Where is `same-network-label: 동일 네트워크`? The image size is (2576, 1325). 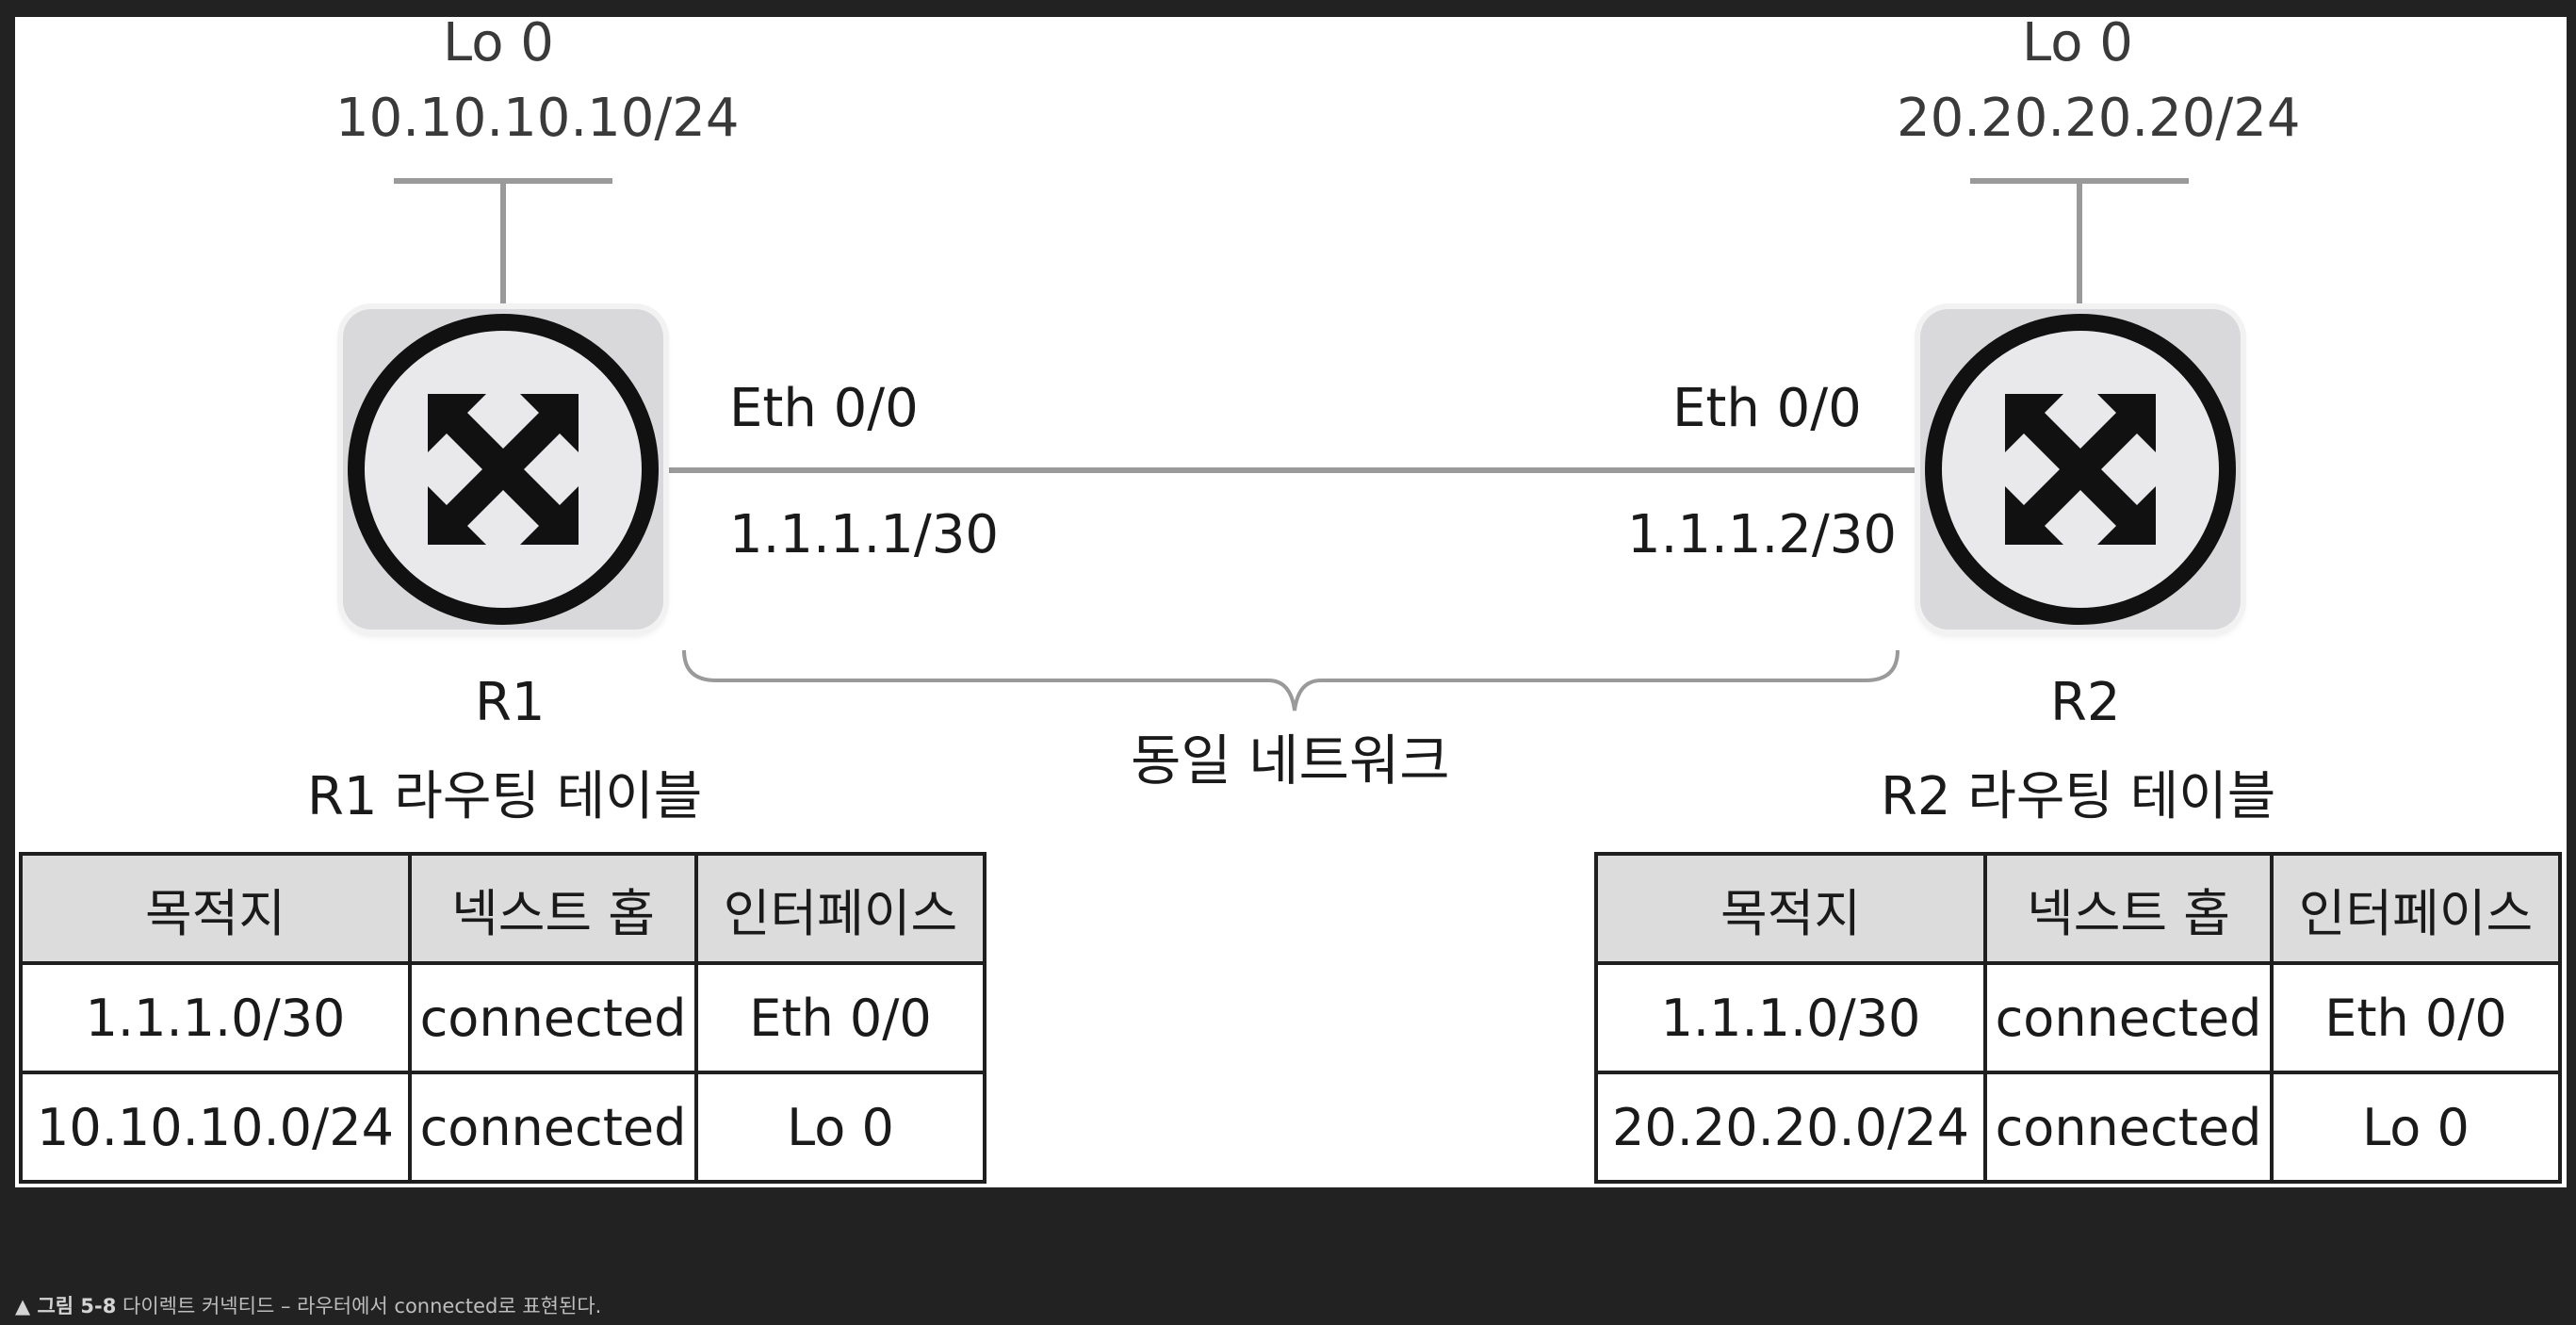 same-network-label: 동일 네트워크 is located at coordinates (1290, 761).